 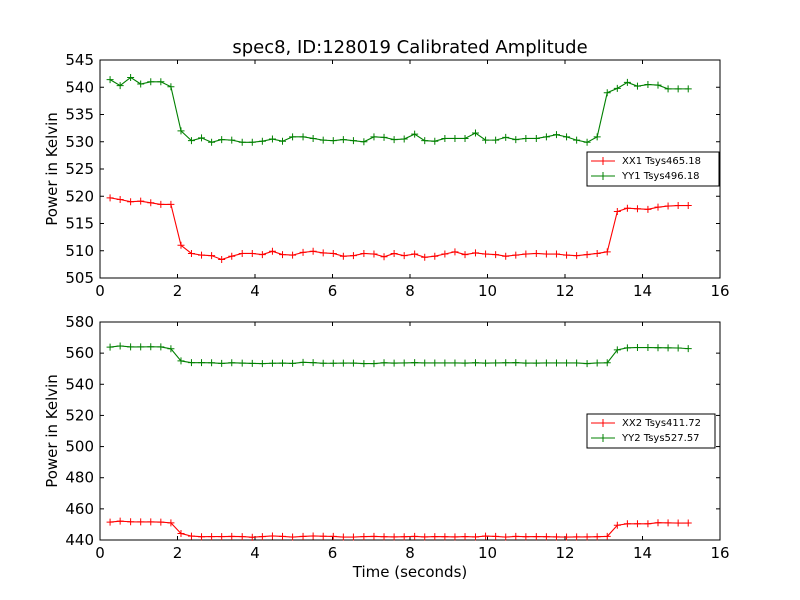 What do you see at coordinates (487, 553) in the screenshot?
I see `bottom-xtick-label-5: 10` at bounding box center [487, 553].